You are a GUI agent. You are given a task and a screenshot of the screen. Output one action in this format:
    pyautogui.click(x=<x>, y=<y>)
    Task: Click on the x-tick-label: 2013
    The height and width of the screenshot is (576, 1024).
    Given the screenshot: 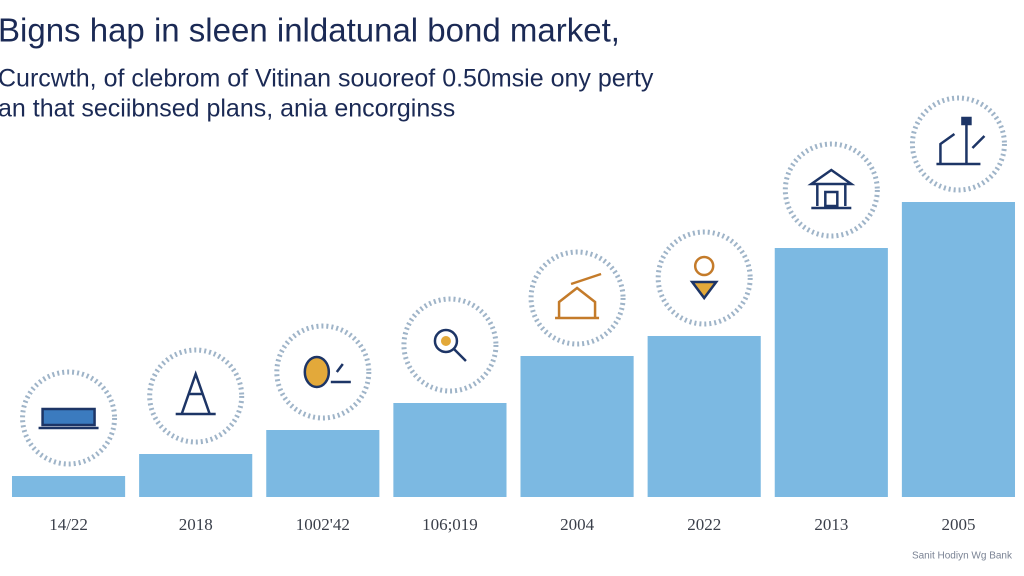 What is the action you would take?
    pyautogui.click(x=831, y=524)
    